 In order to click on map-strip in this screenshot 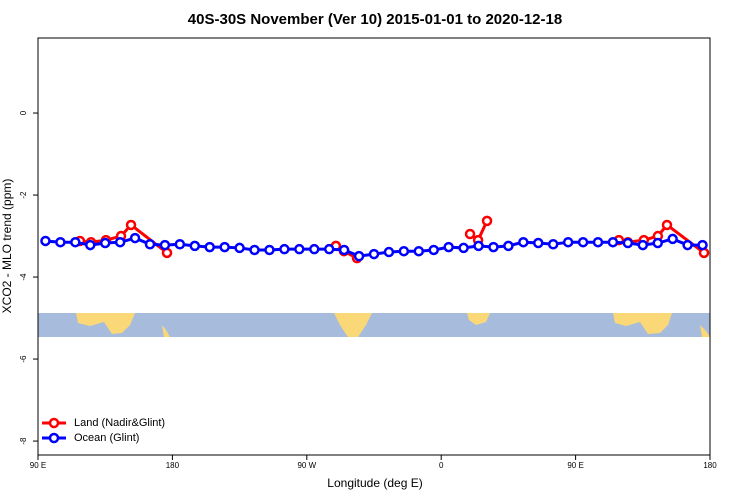, I will do `click(374, 325)`.